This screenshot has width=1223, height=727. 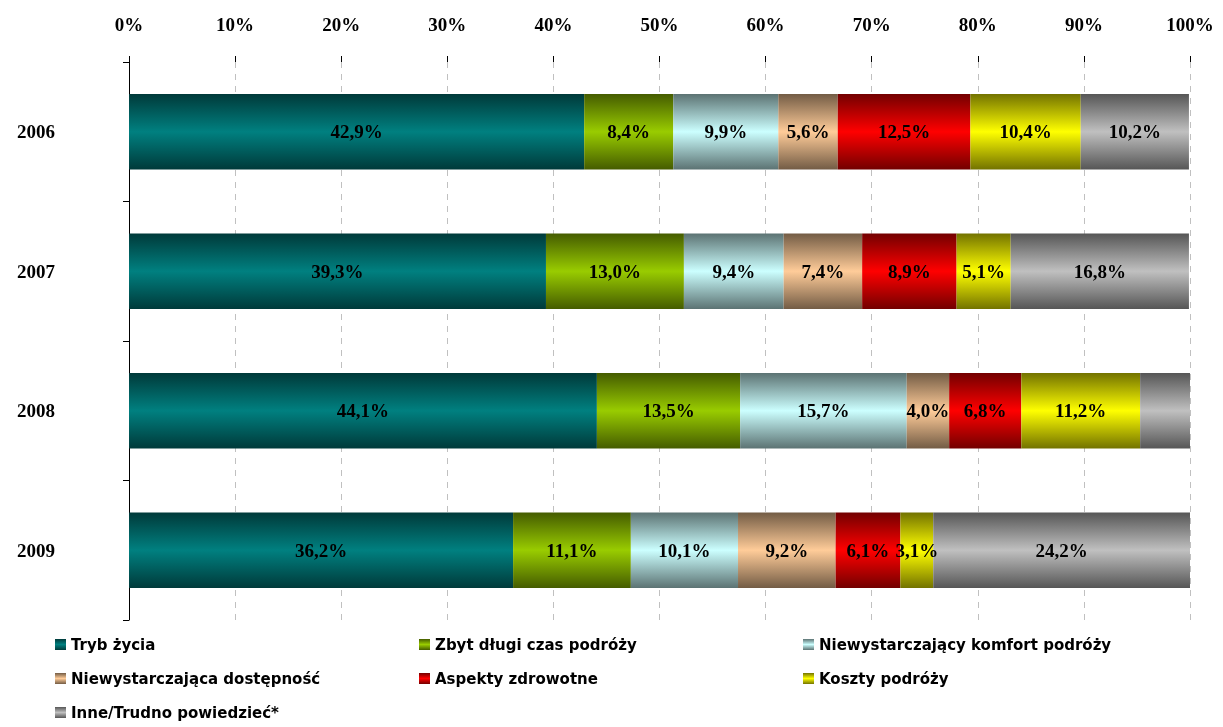 What do you see at coordinates (765, 24) in the screenshot?
I see `x-tick-label: 60%` at bounding box center [765, 24].